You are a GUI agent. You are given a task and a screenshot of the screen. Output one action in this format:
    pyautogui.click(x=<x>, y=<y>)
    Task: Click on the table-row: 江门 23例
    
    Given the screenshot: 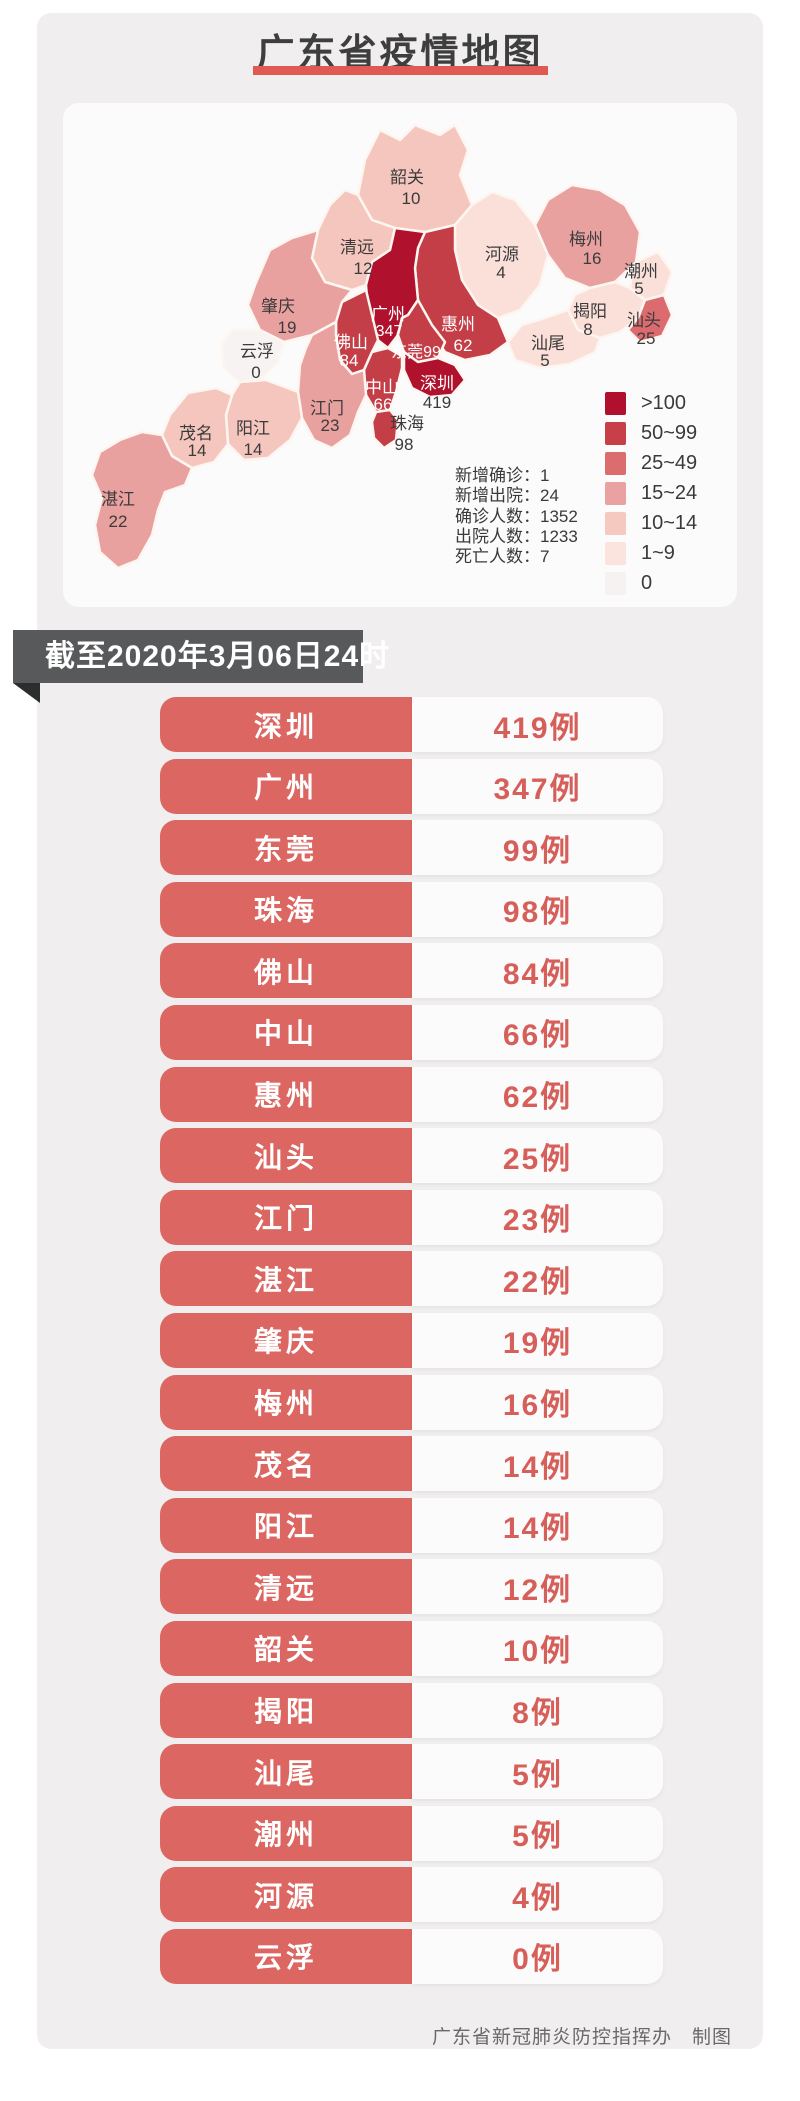 What is the action you would take?
    pyautogui.click(x=411, y=1217)
    